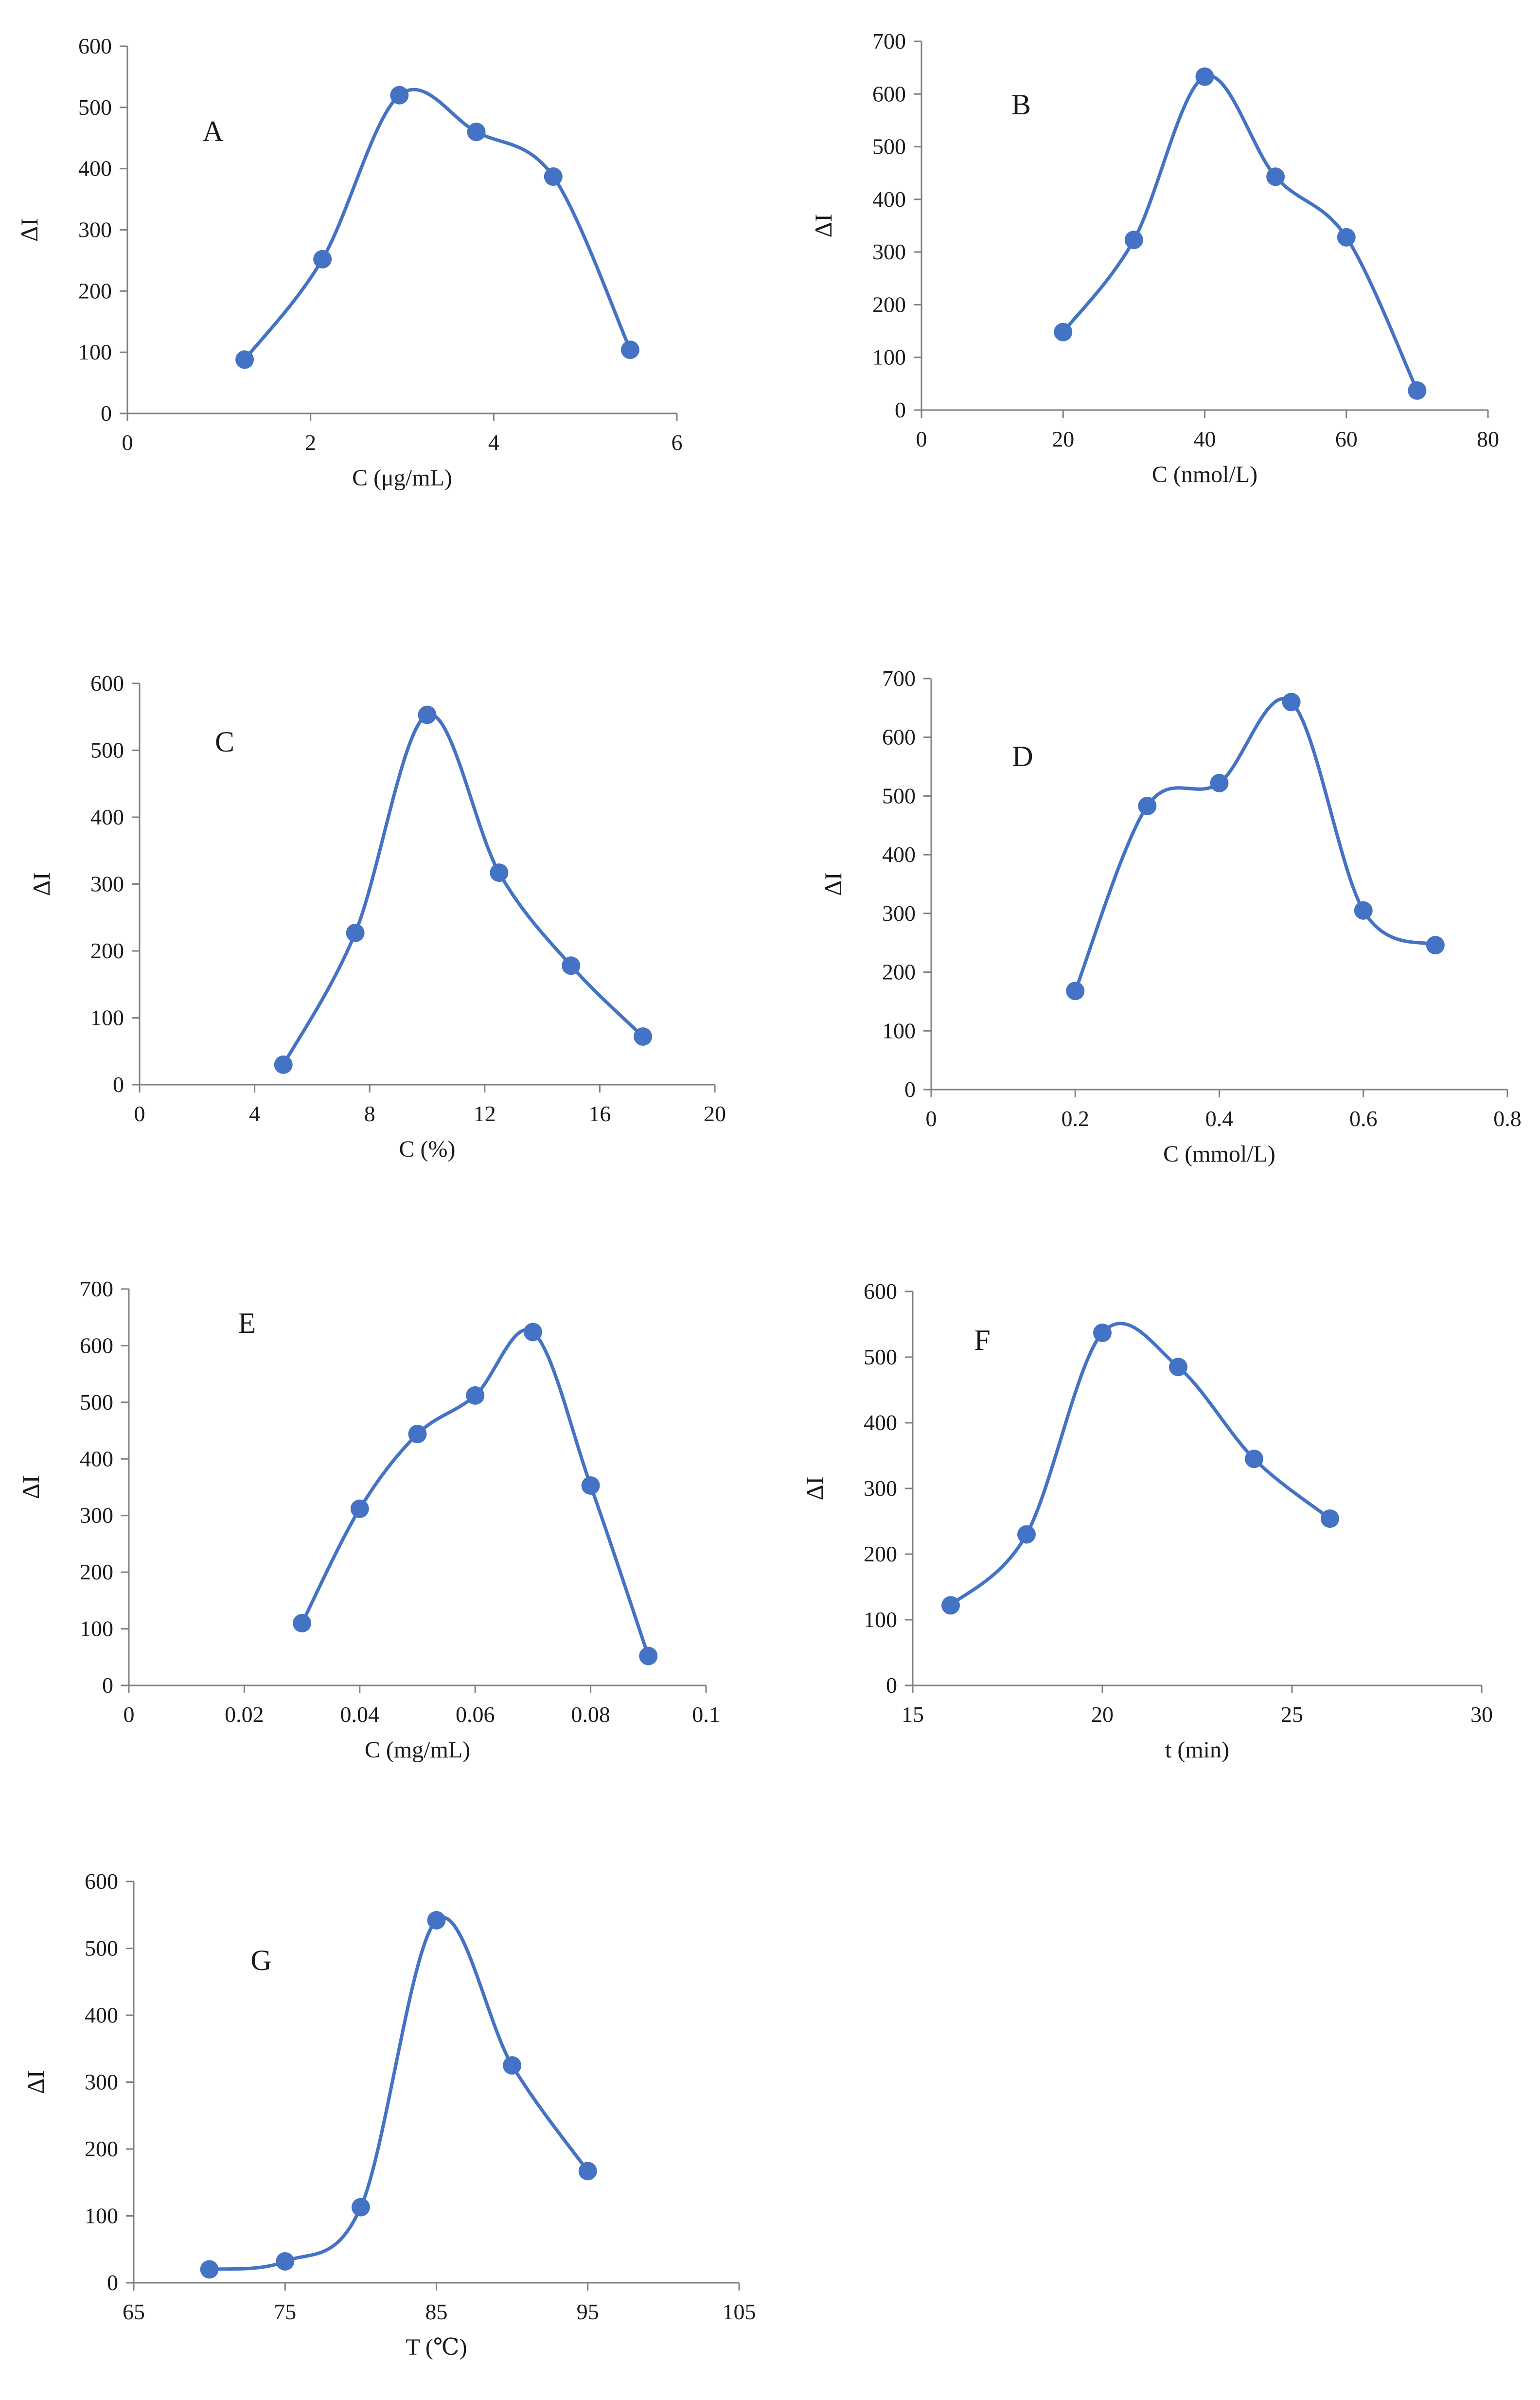 This screenshot has width=1540, height=2400. Describe the element at coordinates (369, 1113) in the screenshot. I see `x-tick-label: 8` at that location.